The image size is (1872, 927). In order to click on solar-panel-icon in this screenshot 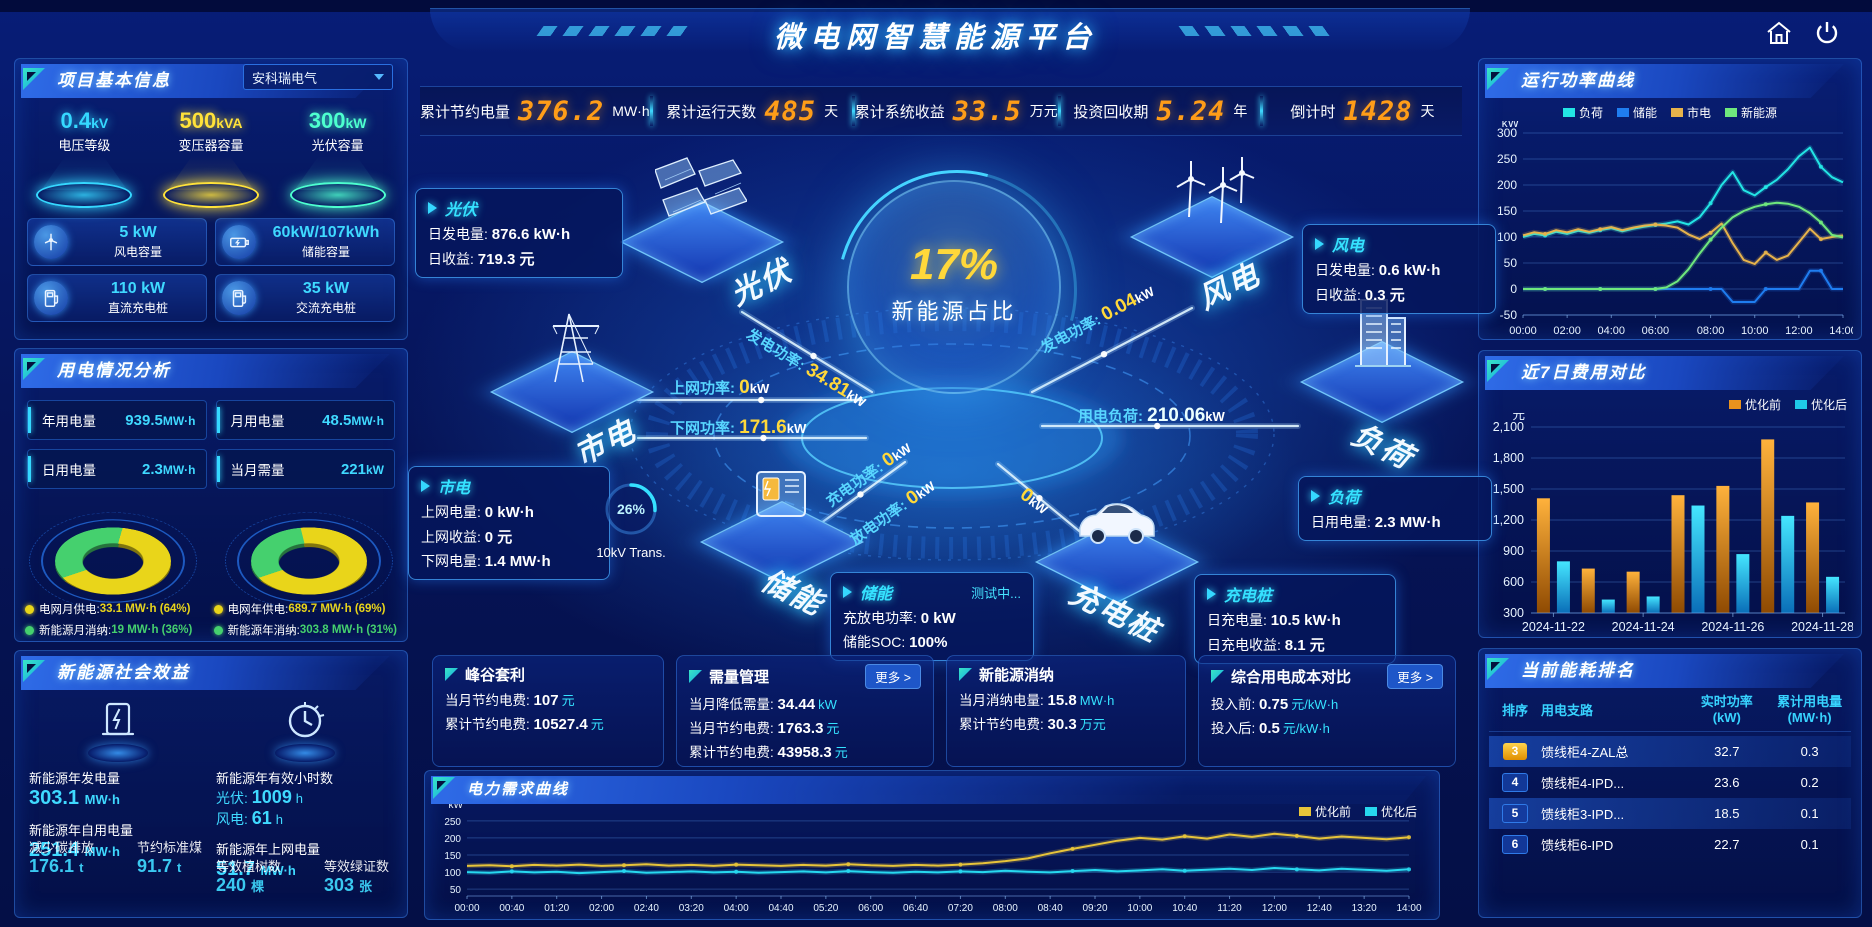, I will do `click(701, 193)`.